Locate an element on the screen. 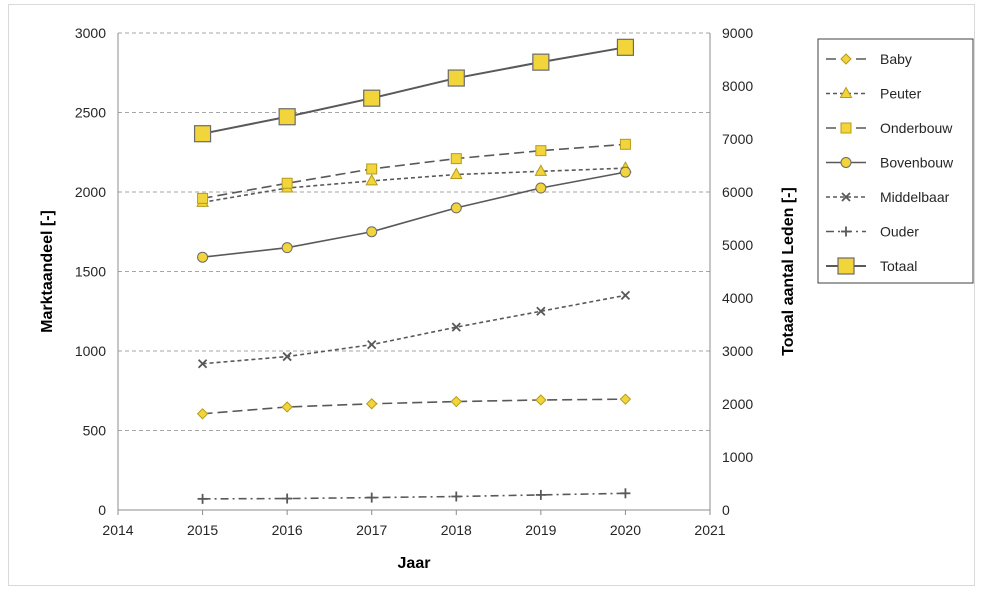  x-tick-label: 2014 is located at coordinates (117, 530).